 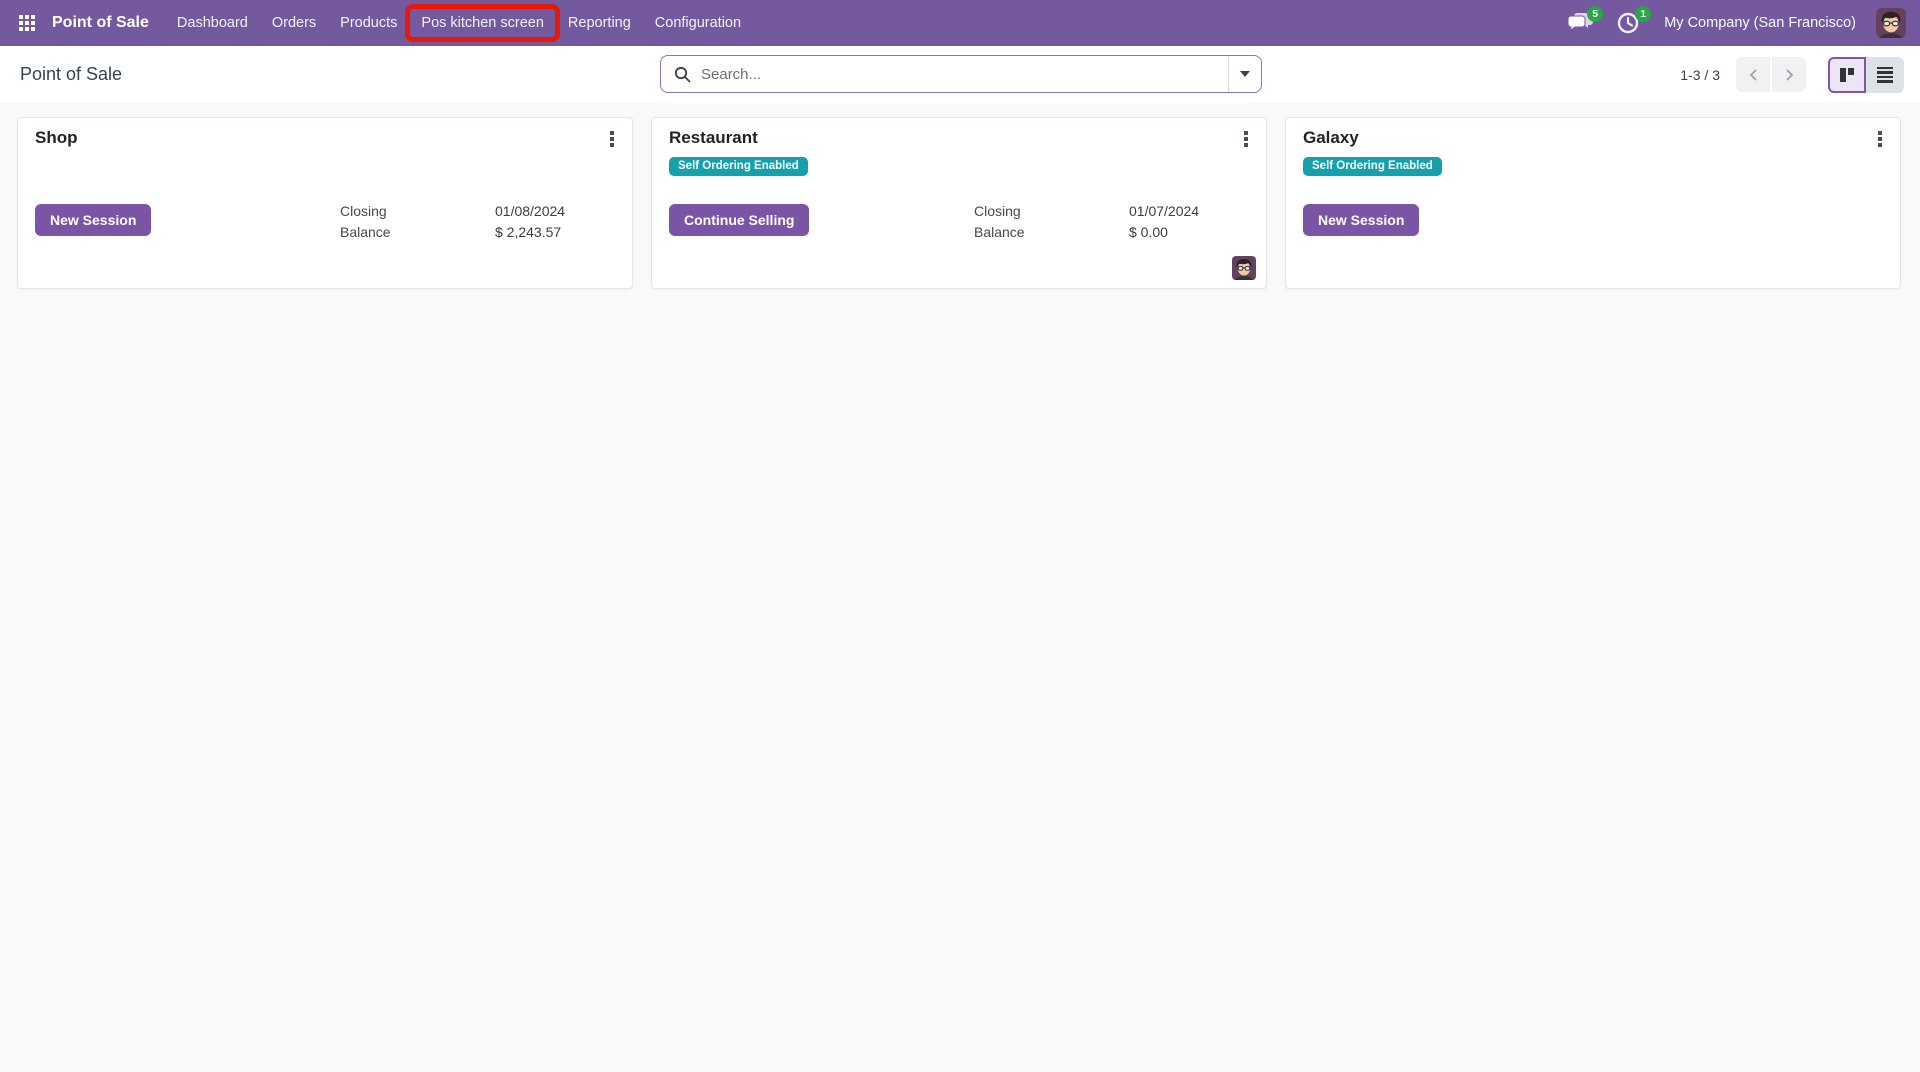 What do you see at coordinates (1771, 74) in the screenshot?
I see `pager` at bounding box center [1771, 74].